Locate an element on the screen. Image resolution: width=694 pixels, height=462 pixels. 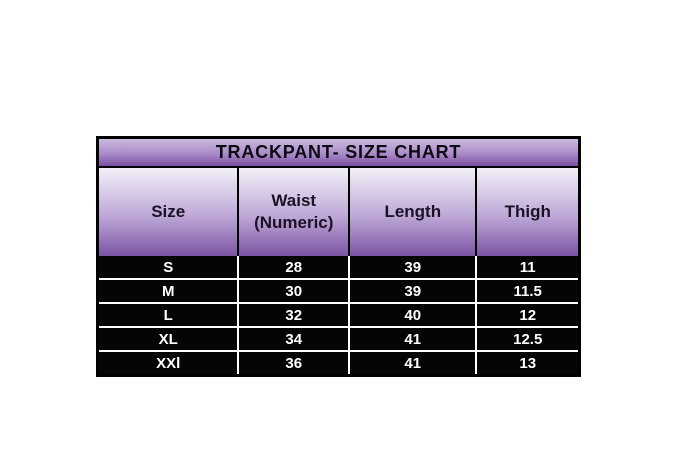
table-cell-size: XXl is located at coordinates (168, 363).